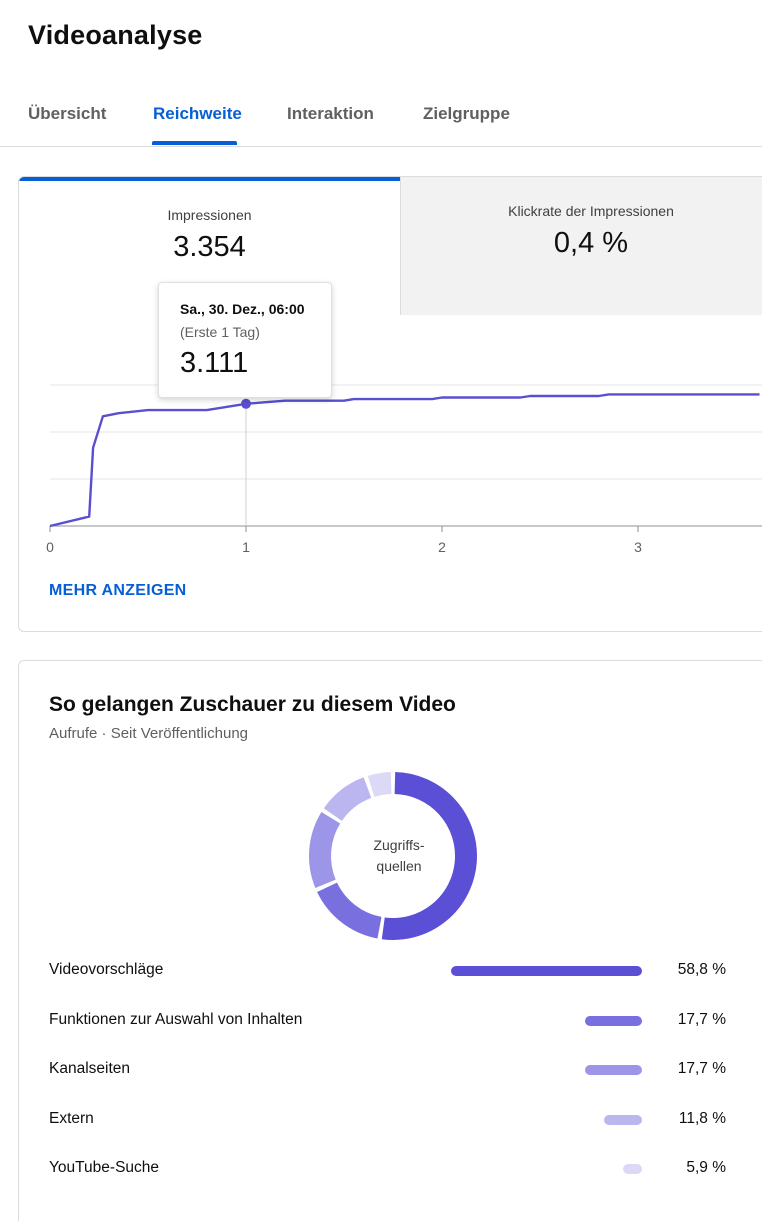 The width and height of the screenshot is (762, 1221). Describe the element at coordinates (118, 590) in the screenshot. I see `show-more-link: MEHR ANZEIGEN` at that location.